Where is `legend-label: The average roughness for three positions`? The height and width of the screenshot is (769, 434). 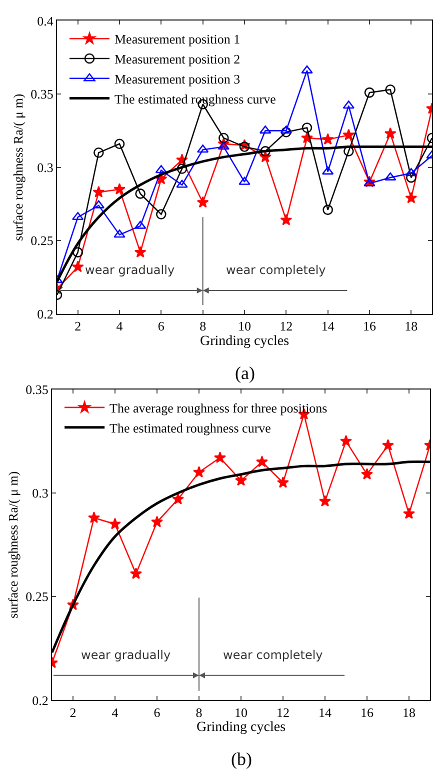 legend-label: The average roughness for three positions is located at coordinates (219, 408).